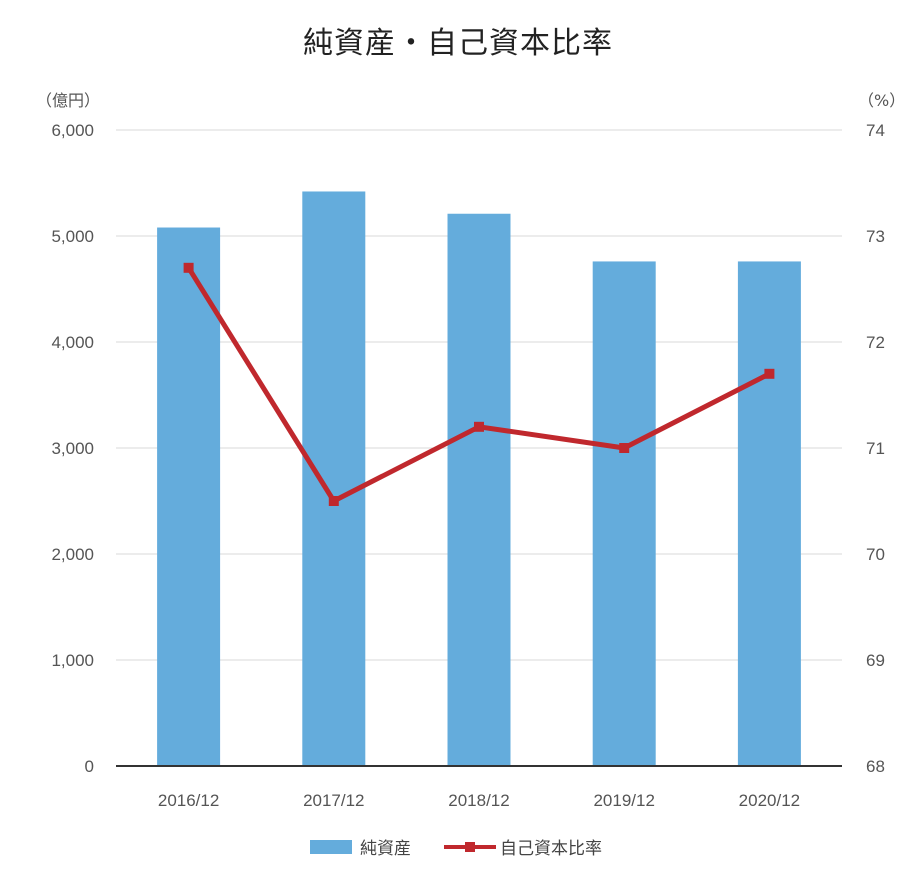 The image size is (916, 876). What do you see at coordinates (623, 800) in the screenshot?
I see `x-tick-label: 2019/12` at bounding box center [623, 800].